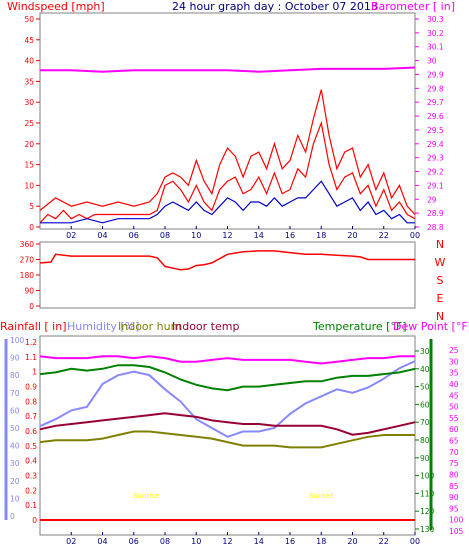 The height and width of the screenshot is (555, 469). What do you see at coordinates (454, 373) in the screenshot?
I see `dew-point-tick-label: 35` at bounding box center [454, 373].